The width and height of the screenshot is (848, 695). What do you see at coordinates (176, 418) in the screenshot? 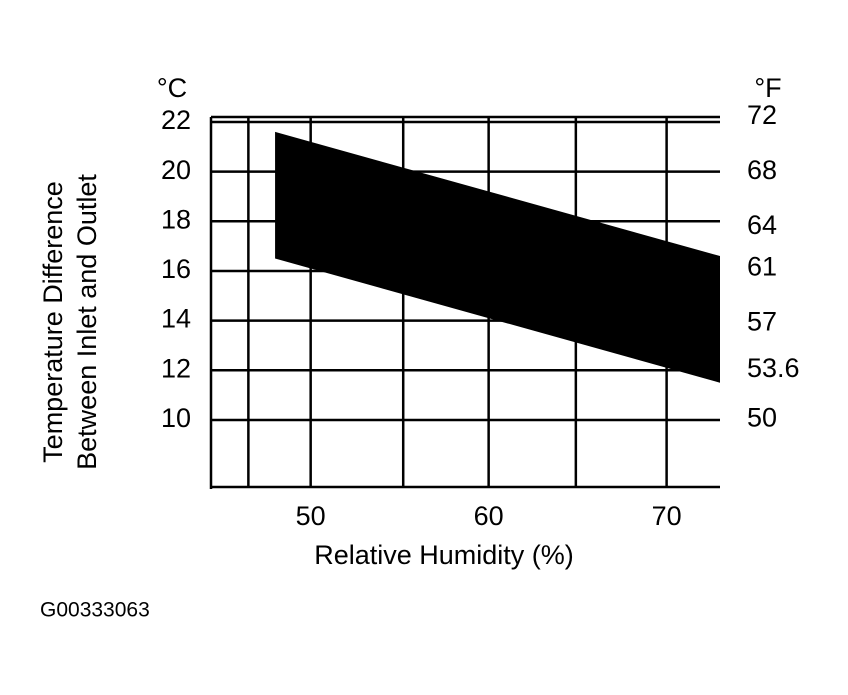
I see `y-tick-label: 10` at bounding box center [176, 418].